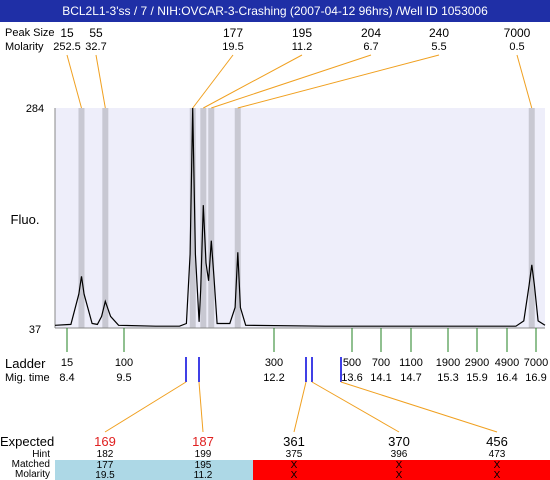 This screenshot has width=550, height=480. Describe the element at coordinates (497, 475) in the screenshot. I see `matched-molarity-4: X` at that location.